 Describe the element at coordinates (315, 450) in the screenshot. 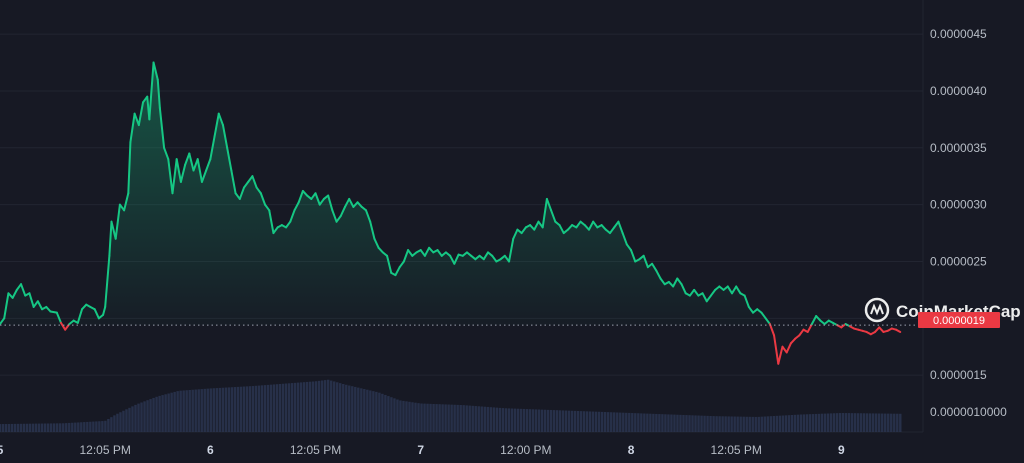

I see `x-tick-label: 12:05 PM` at that location.